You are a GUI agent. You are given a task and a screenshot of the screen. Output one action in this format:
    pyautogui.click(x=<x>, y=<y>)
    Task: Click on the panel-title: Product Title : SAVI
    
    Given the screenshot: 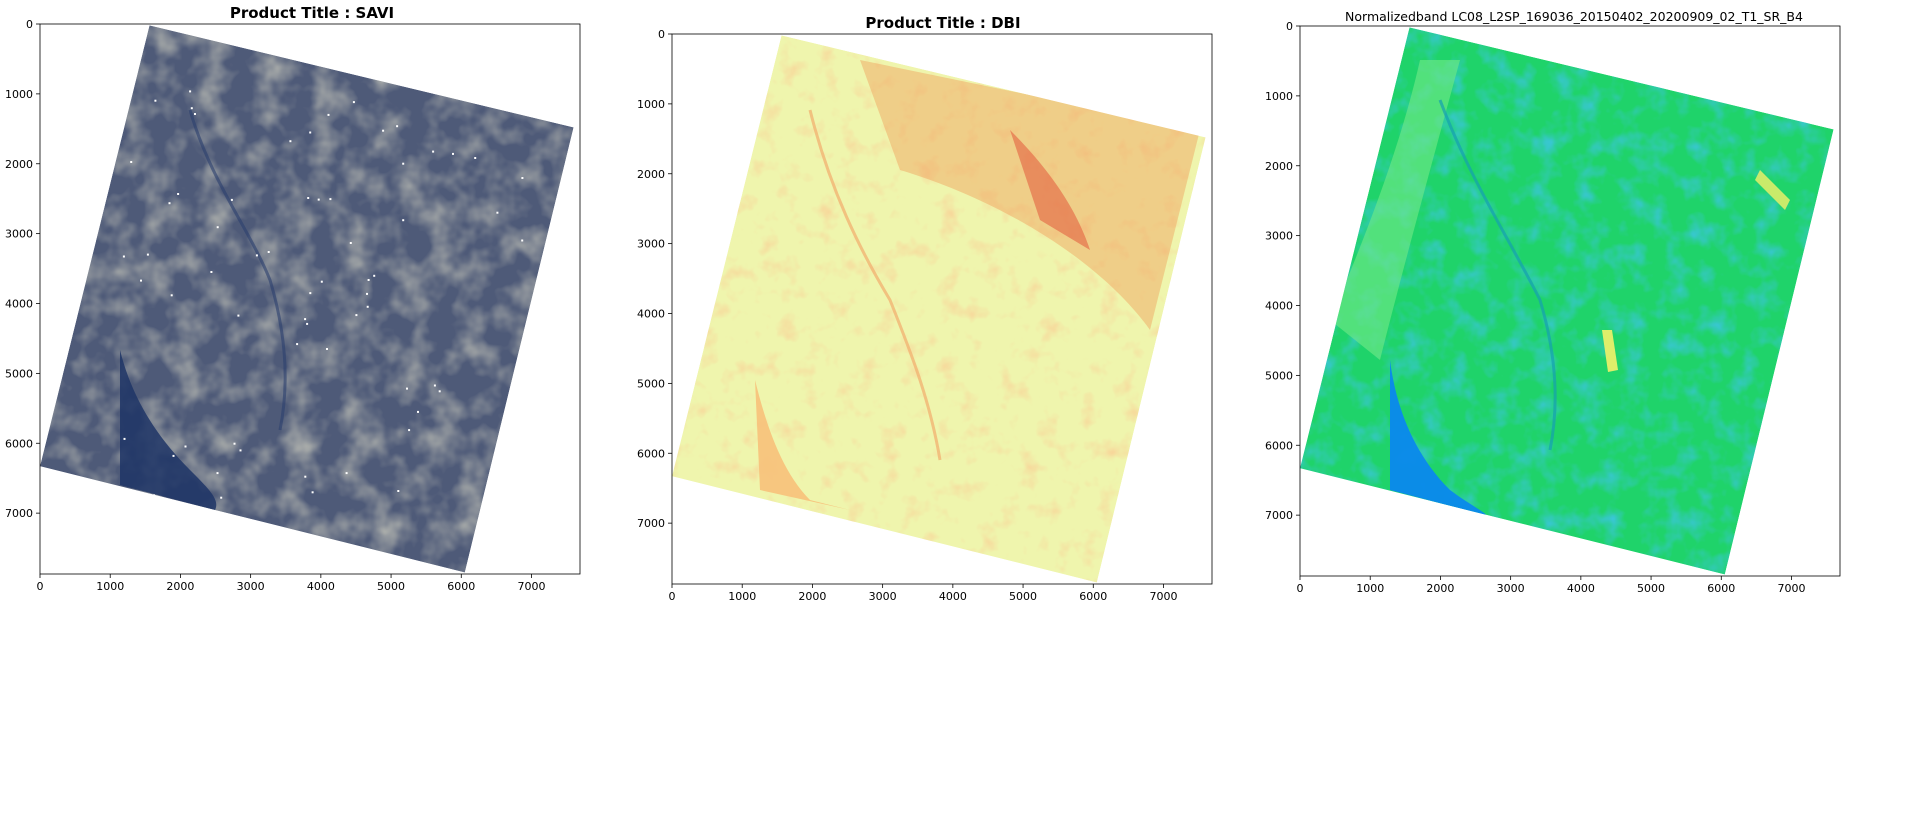 What is the action you would take?
    pyautogui.click(x=312, y=13)
    